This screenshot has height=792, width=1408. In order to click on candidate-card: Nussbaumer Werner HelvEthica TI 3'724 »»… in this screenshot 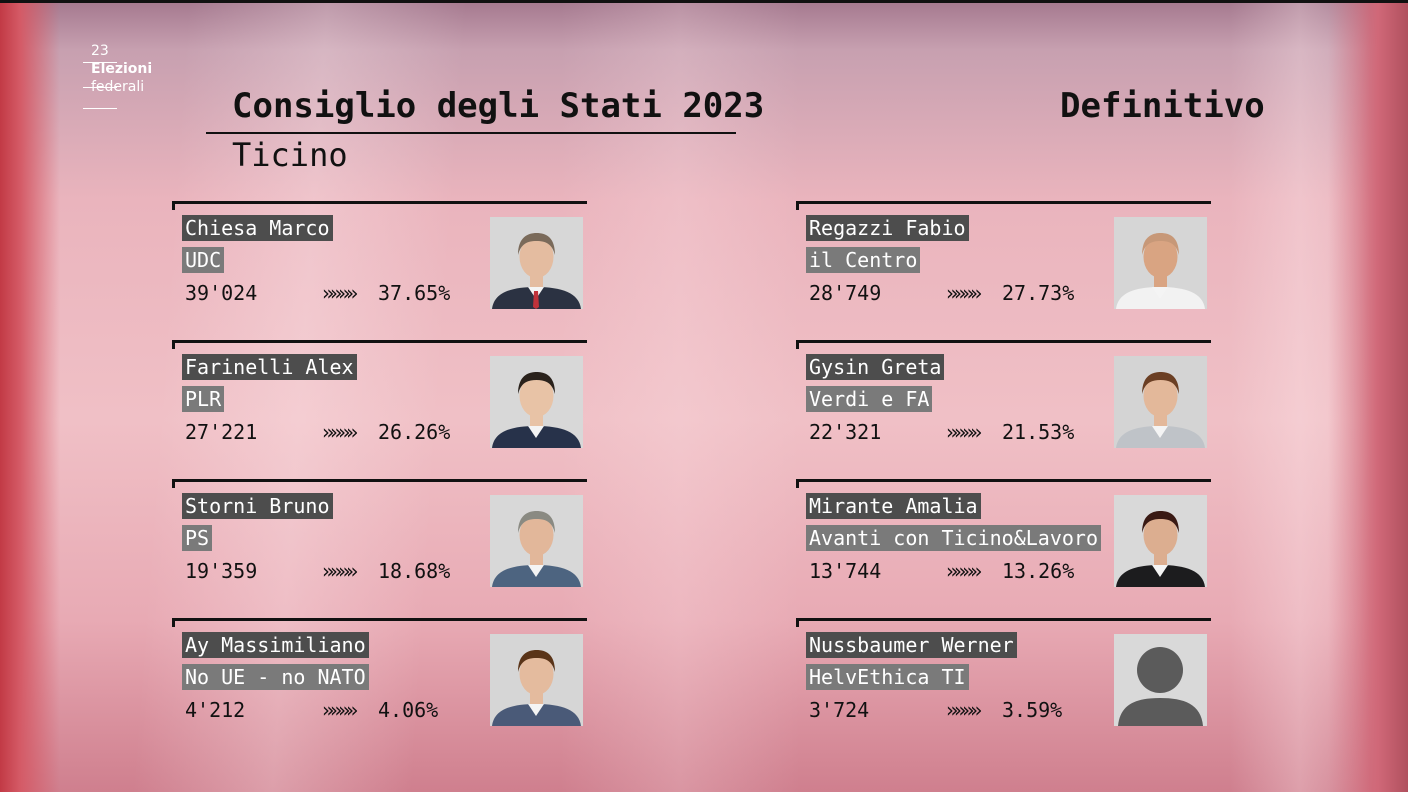, I will do `click(1003, 674)`.